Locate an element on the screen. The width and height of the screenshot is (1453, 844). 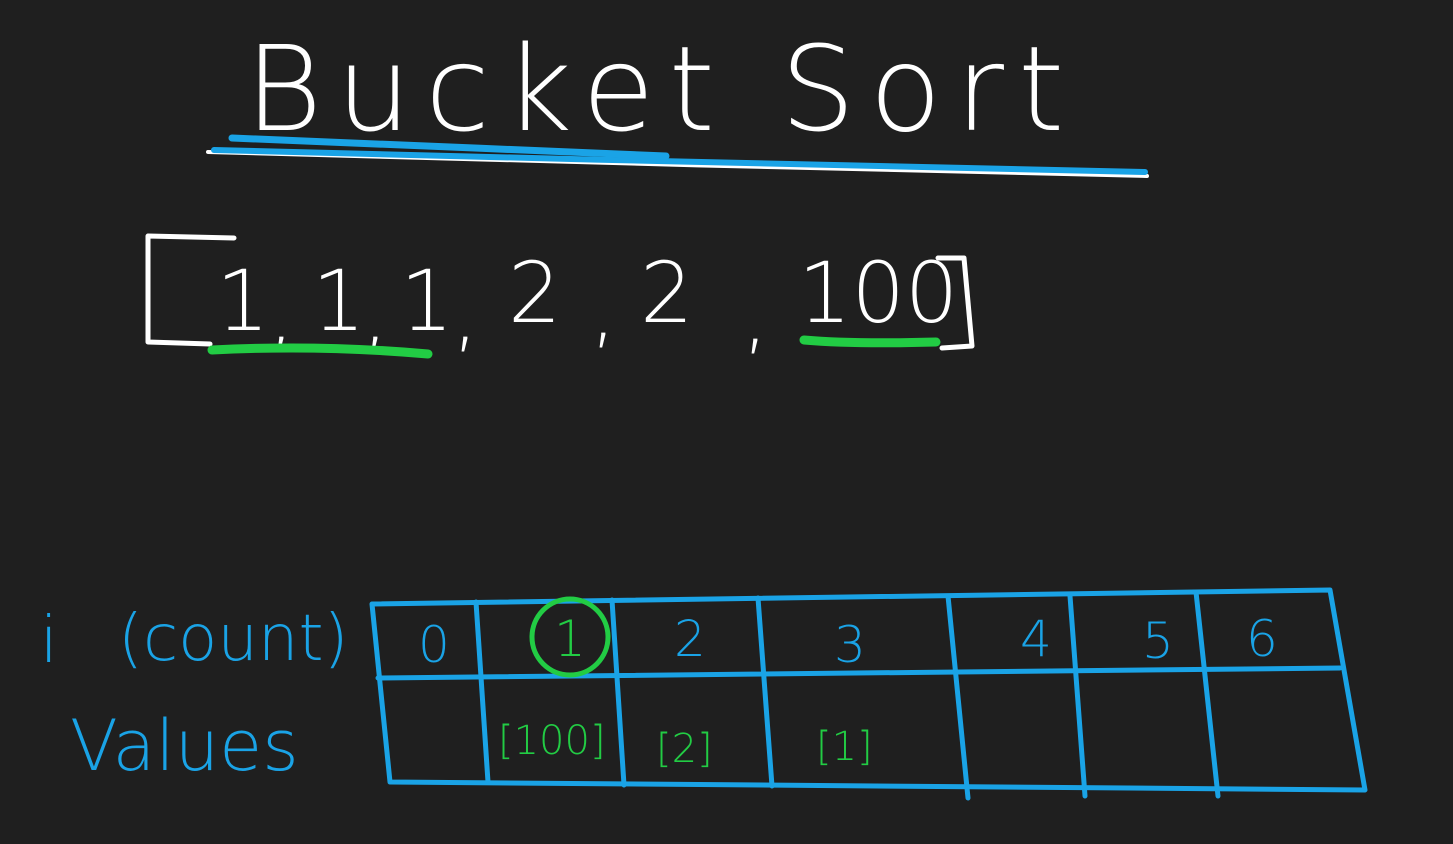
table-row-divider is located at coordinates (859, 673).